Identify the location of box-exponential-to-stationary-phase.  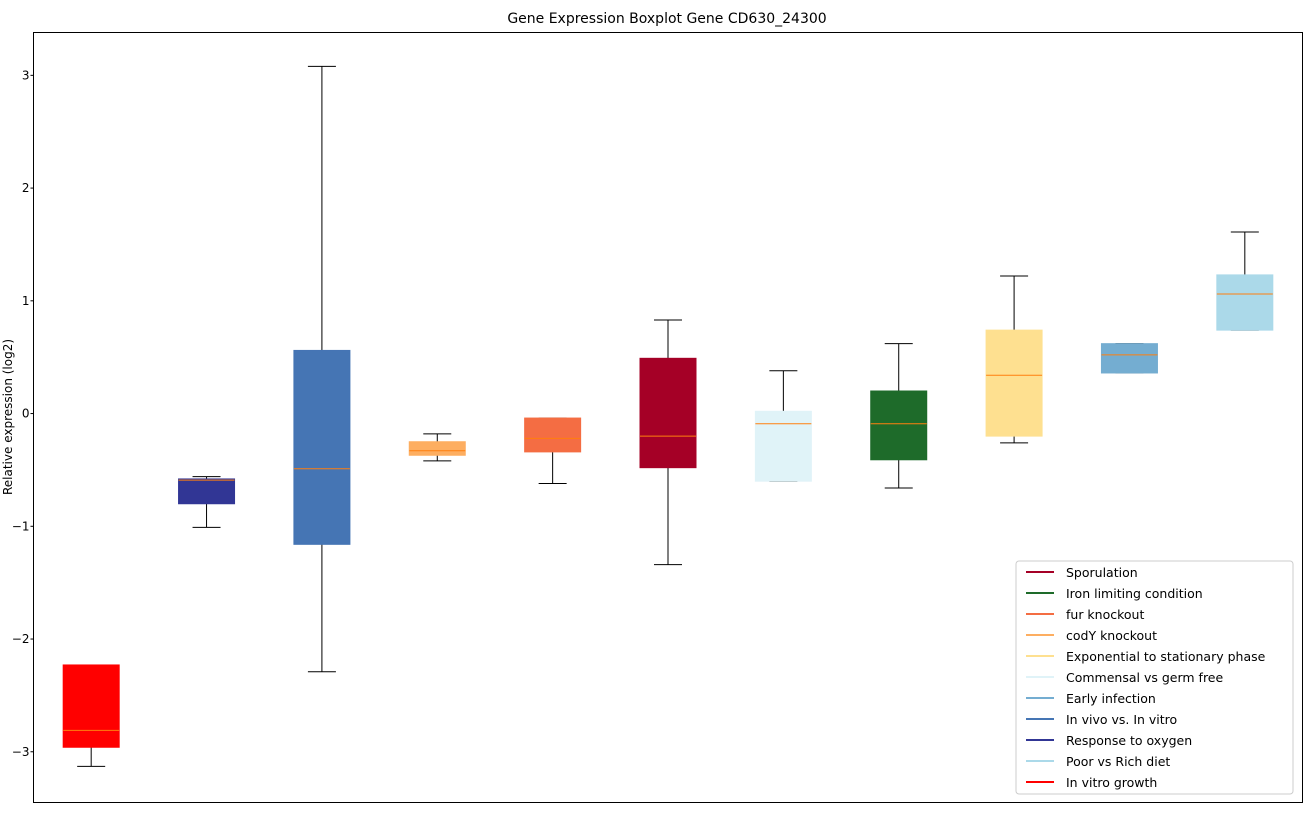
(1014, 359).